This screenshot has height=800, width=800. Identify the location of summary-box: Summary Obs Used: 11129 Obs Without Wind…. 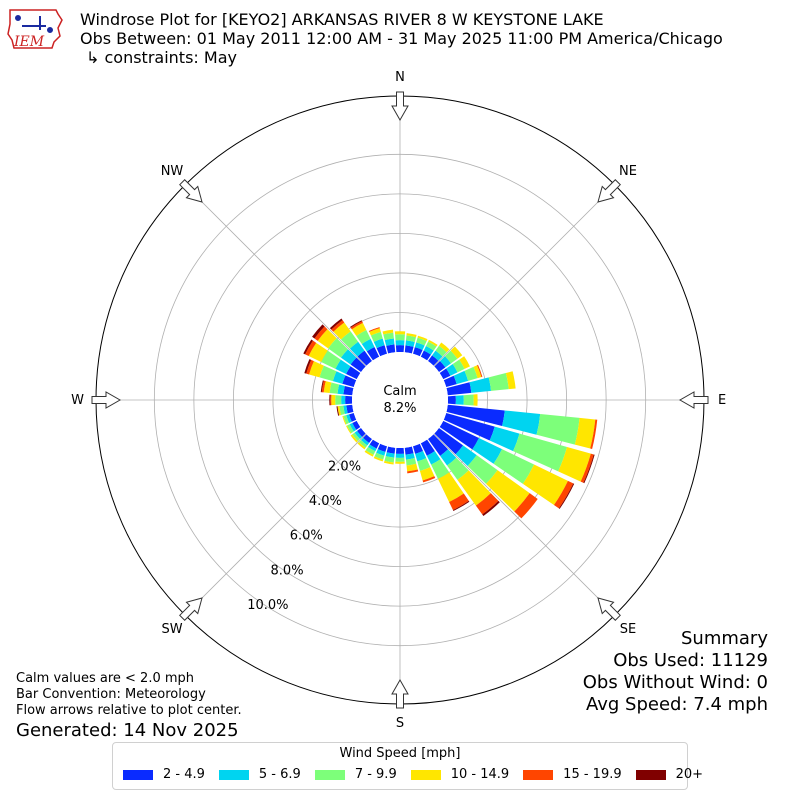
(675, 672).